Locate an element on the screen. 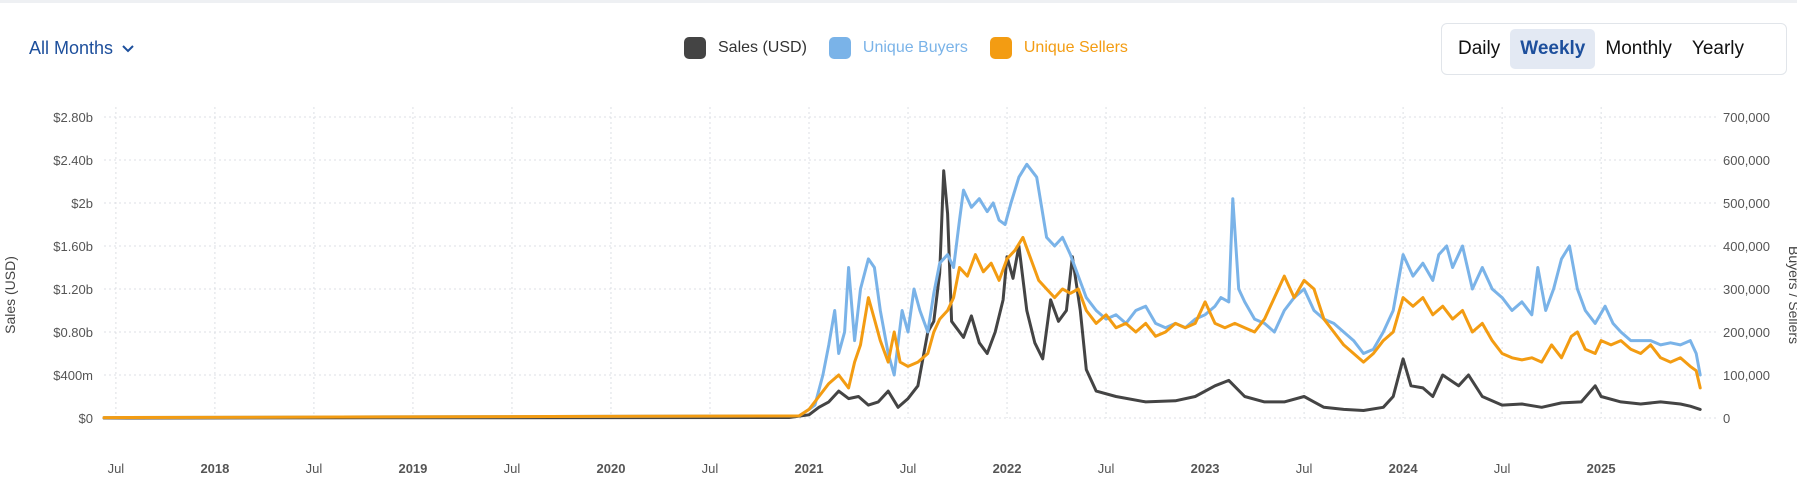 The image size is (1797, 493). y-tick-label-left: $2.80b is located at coordinates (73, 117).